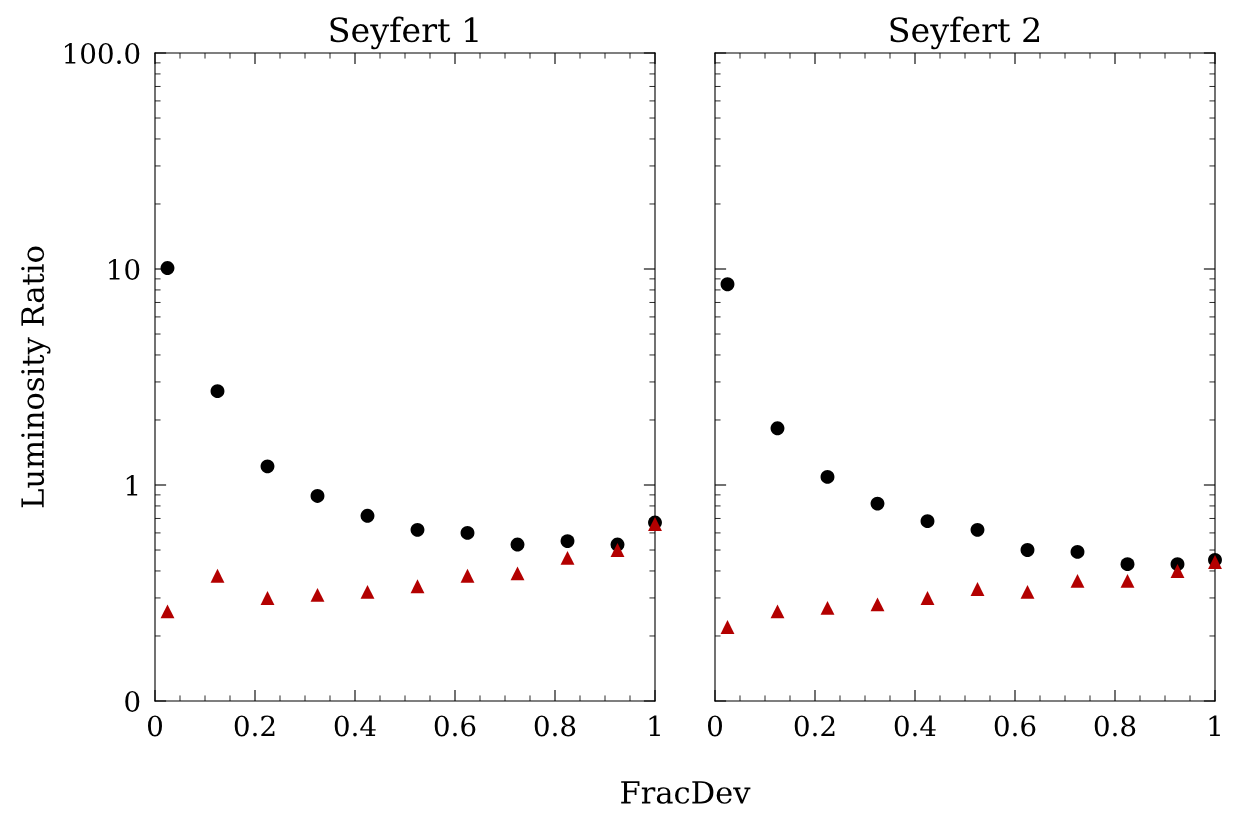 This screenshot has width=1236, height=819. Describe the element at coordinates (36, 377) in the screenshot. I see `y-axis-title: Luminosity Ratio` at that location.